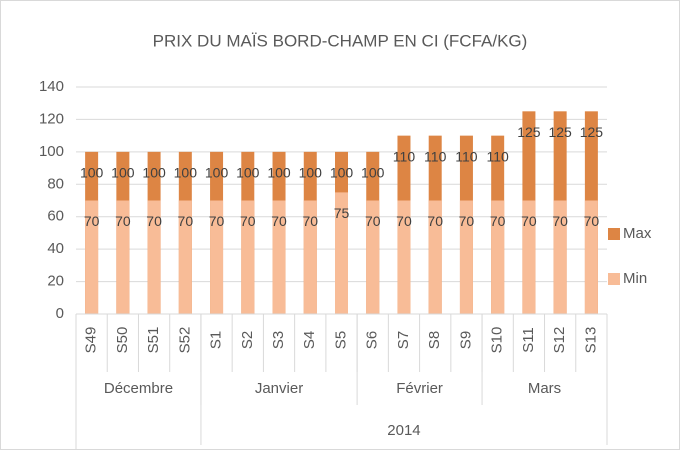 This screenshot has height=450, width=680. Describe the element at coordinates (279, 388) in the screenshot. I see `group-label: Janvier` at that location.